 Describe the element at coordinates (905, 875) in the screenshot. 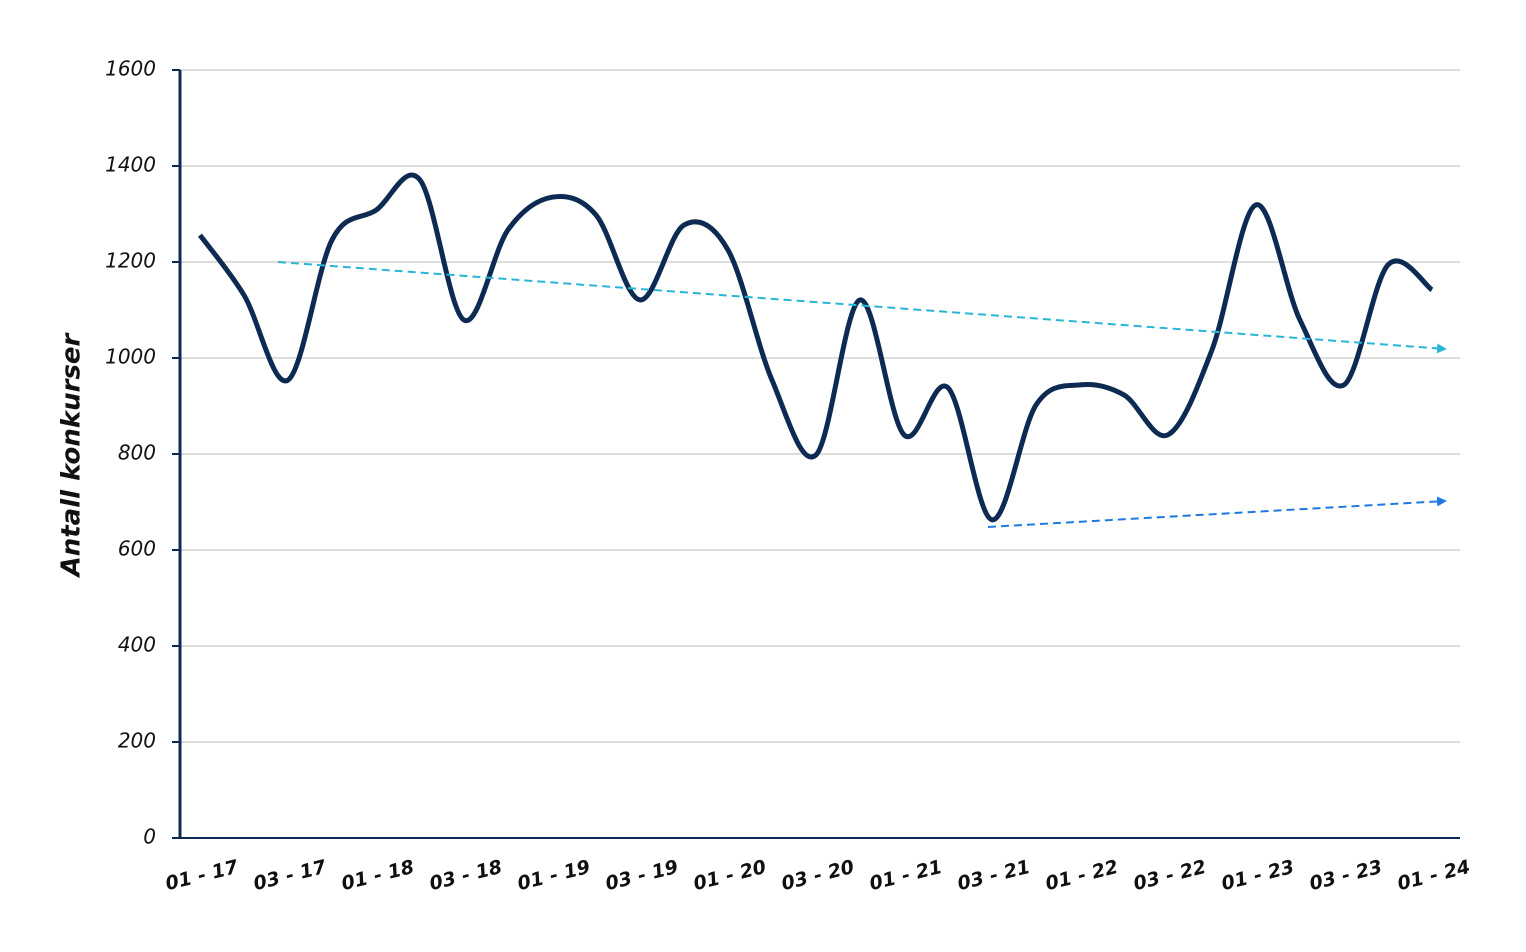

I see `x-tick-label: 01 - 21` at that location.